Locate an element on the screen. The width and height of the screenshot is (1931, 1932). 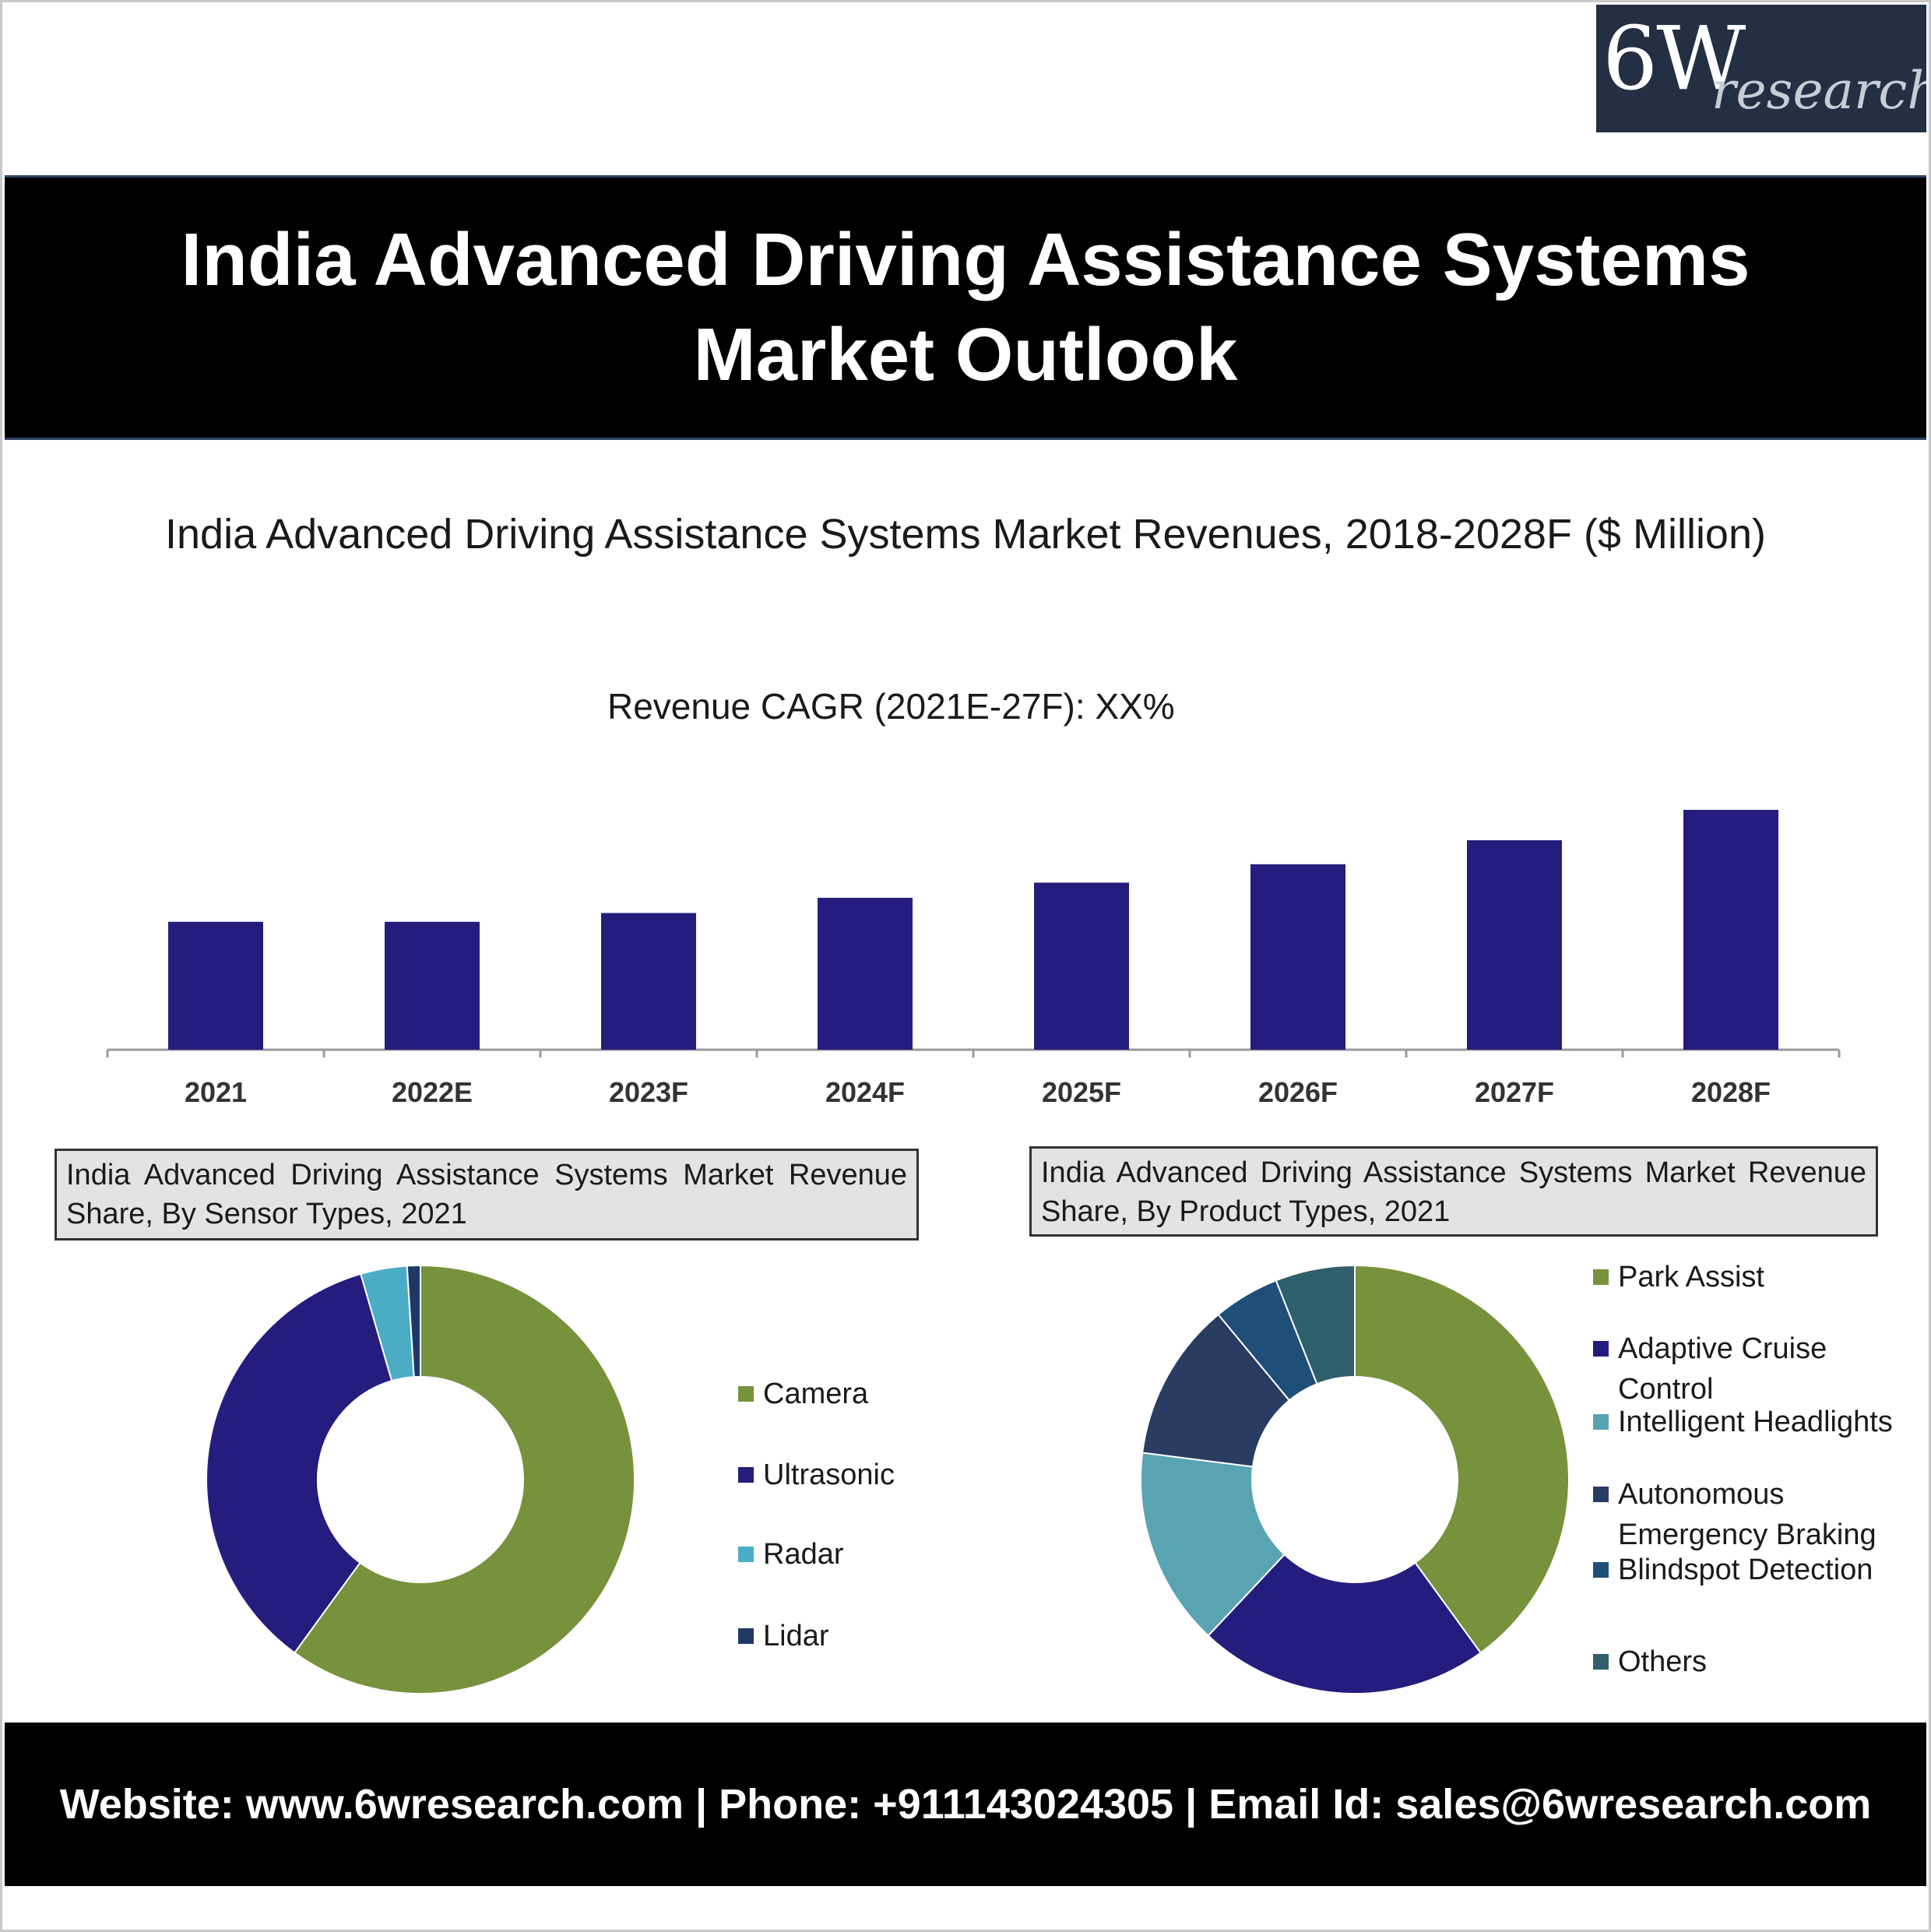
legend-label: Adaptive Cruise Control is located at coordinates (1723, 1369).